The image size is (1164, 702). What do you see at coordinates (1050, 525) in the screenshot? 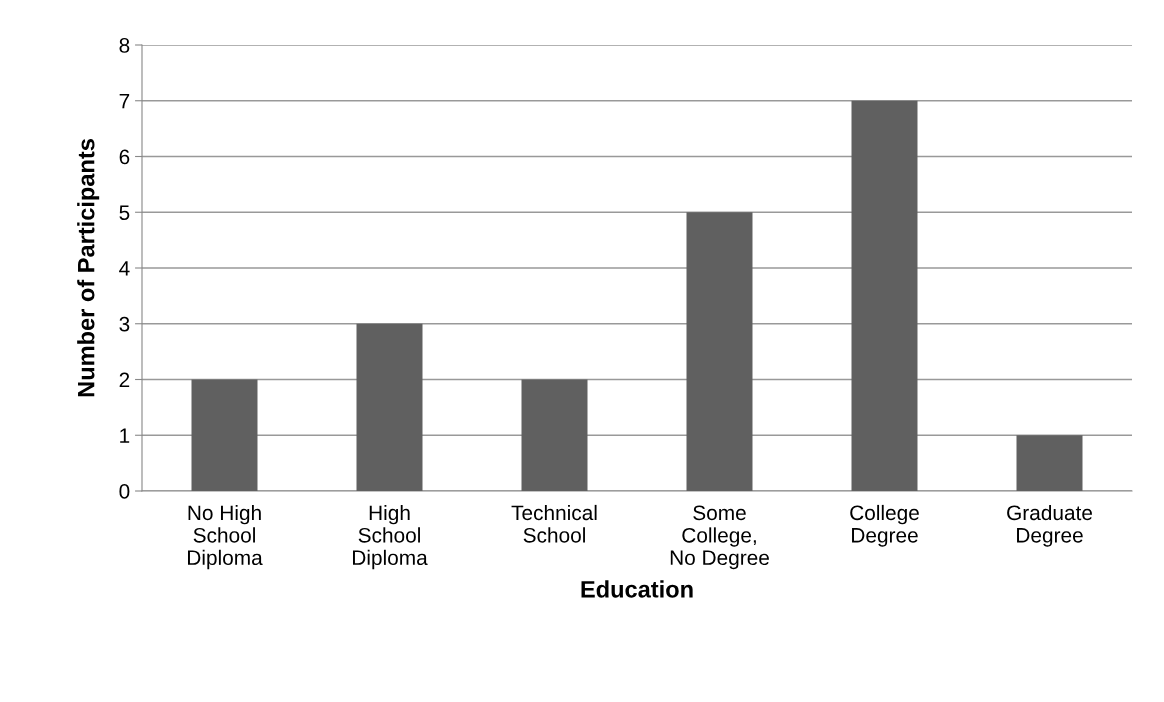
I see `x-tick-label: Graduate Degree` at bounding box center [1050, 525].